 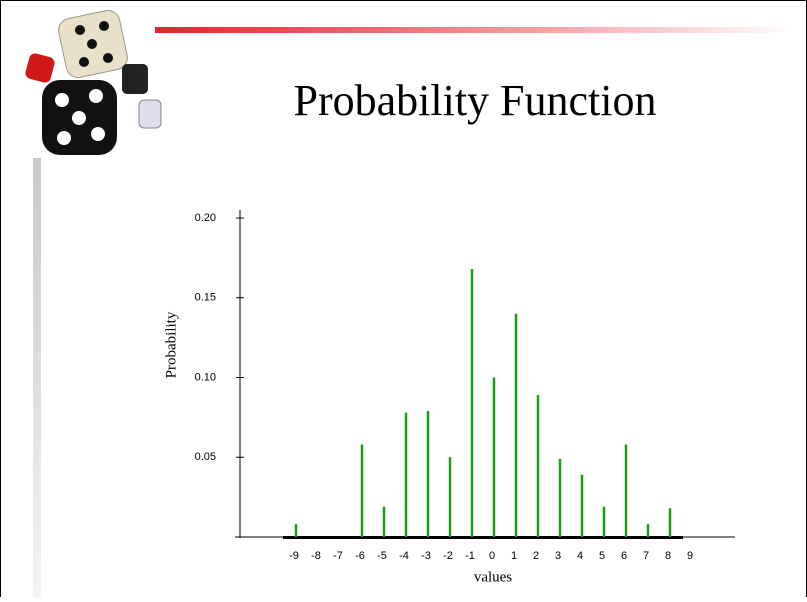 What do you see at coordinates (536, 556) in the screenshot?
I see `x-tick-label: 2` at bounding box center [536, 556].